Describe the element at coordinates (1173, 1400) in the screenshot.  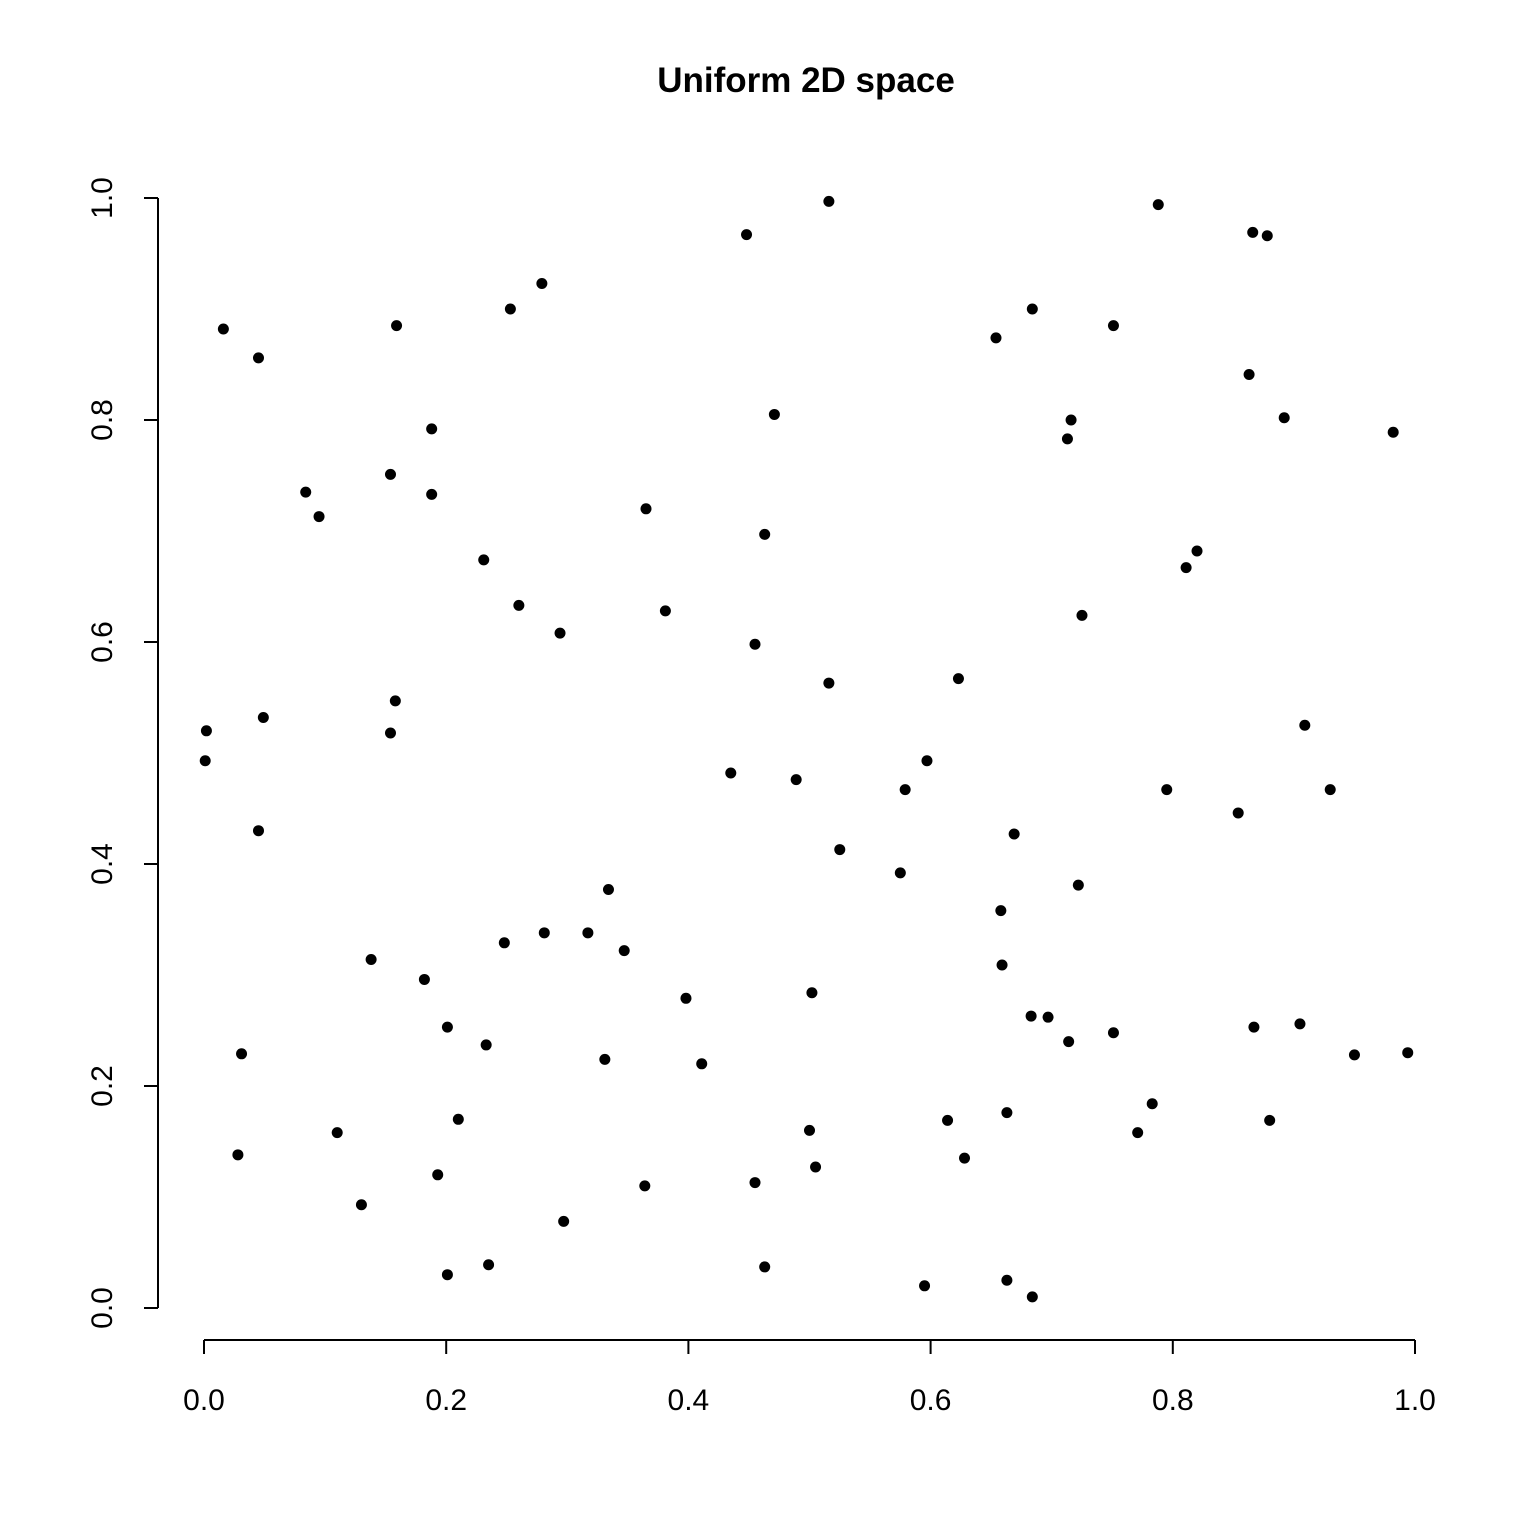
I see `x-tick-label: 0.8` at that location.